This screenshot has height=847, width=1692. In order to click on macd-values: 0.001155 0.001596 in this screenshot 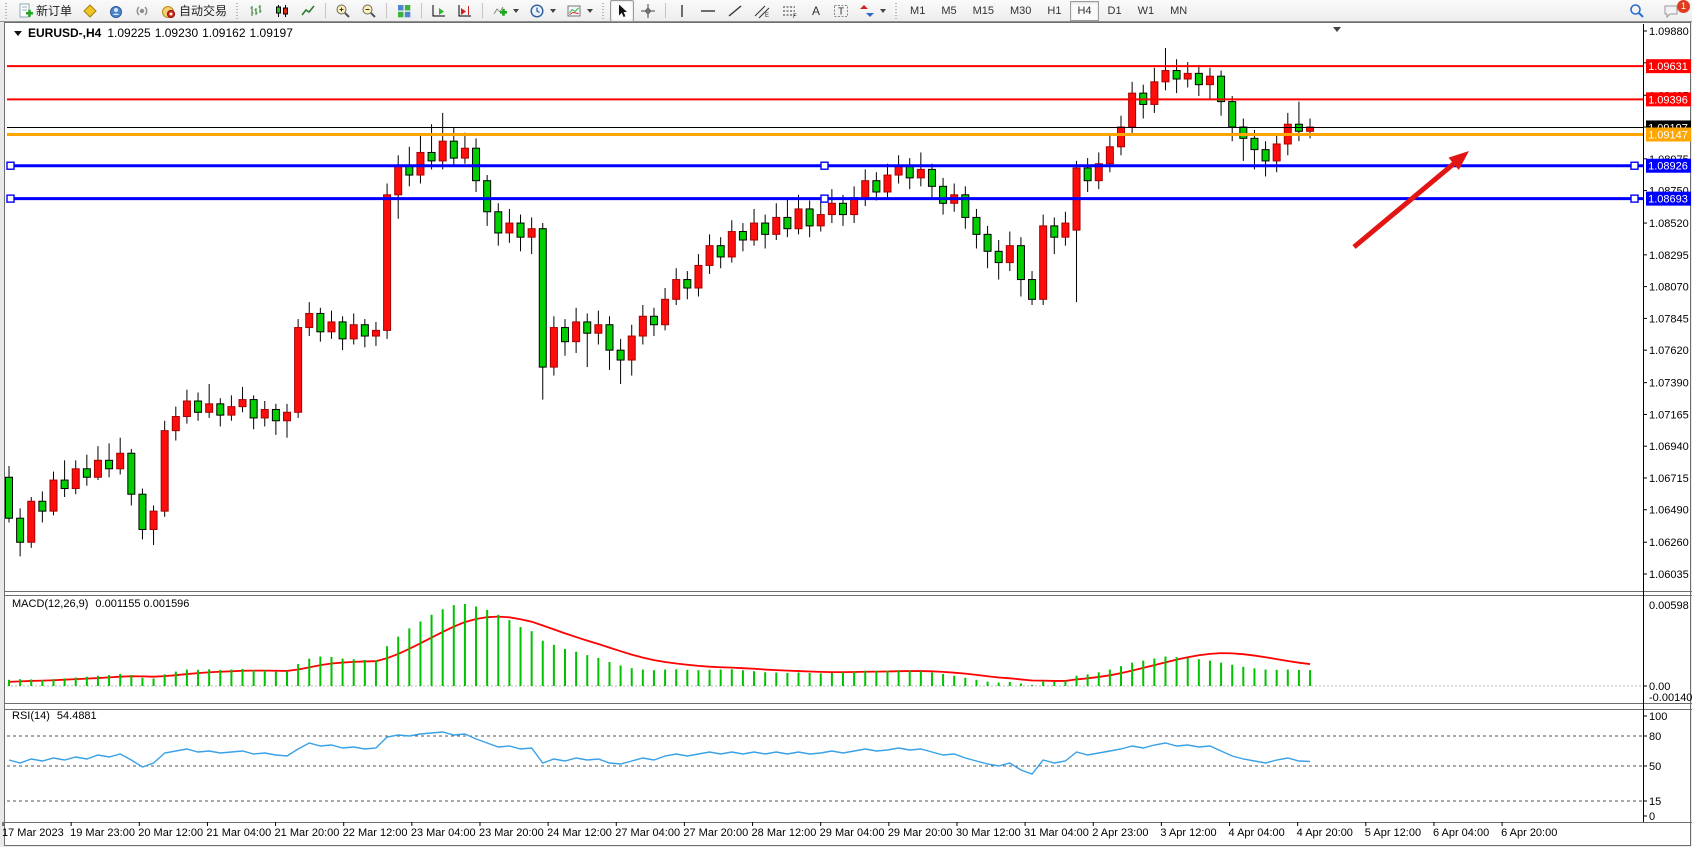, I will do `click(142, 604)`.